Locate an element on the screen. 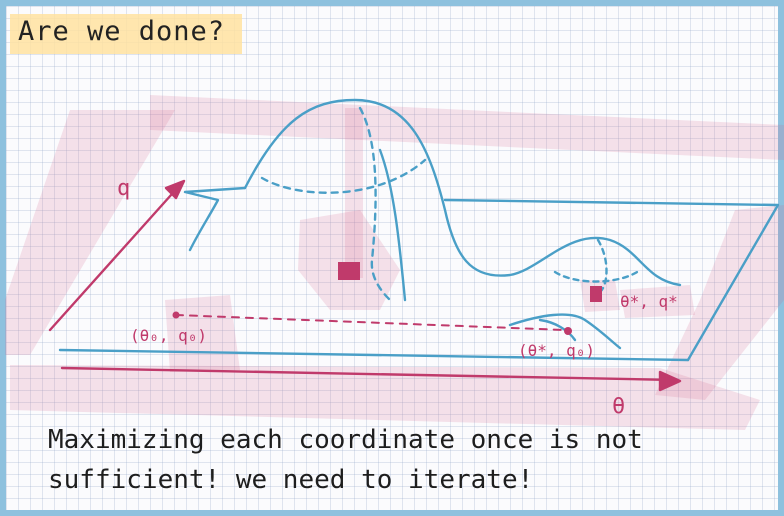 This screenshot has width=784, height=516. peak-vertical-guide is located at coordinates (375, 204).